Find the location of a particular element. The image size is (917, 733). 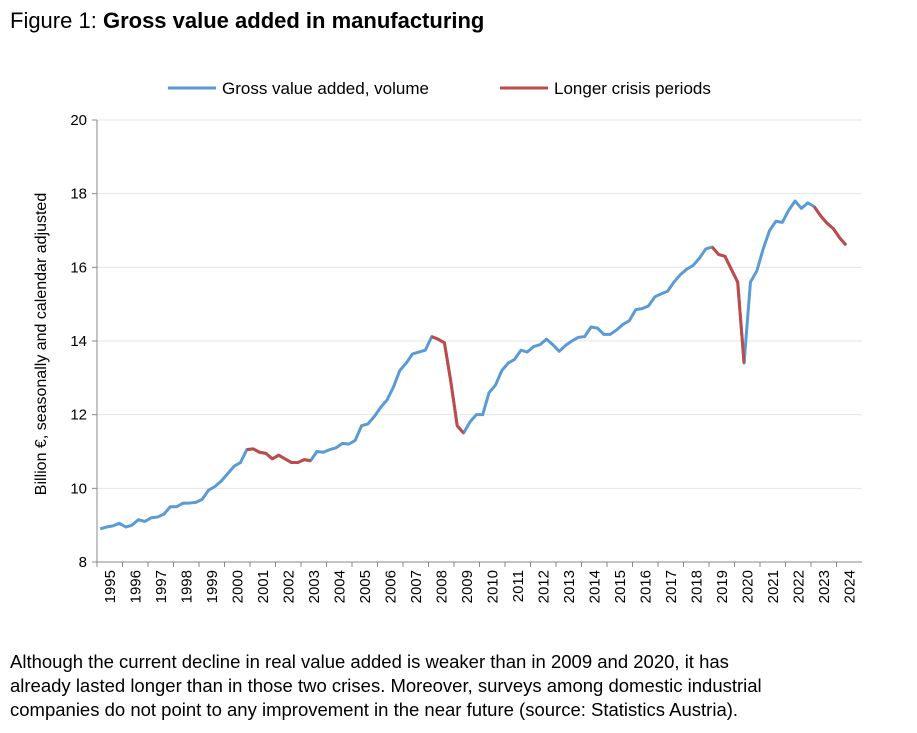

x-tick-label: 1997 is located at coordinates (161, 586).